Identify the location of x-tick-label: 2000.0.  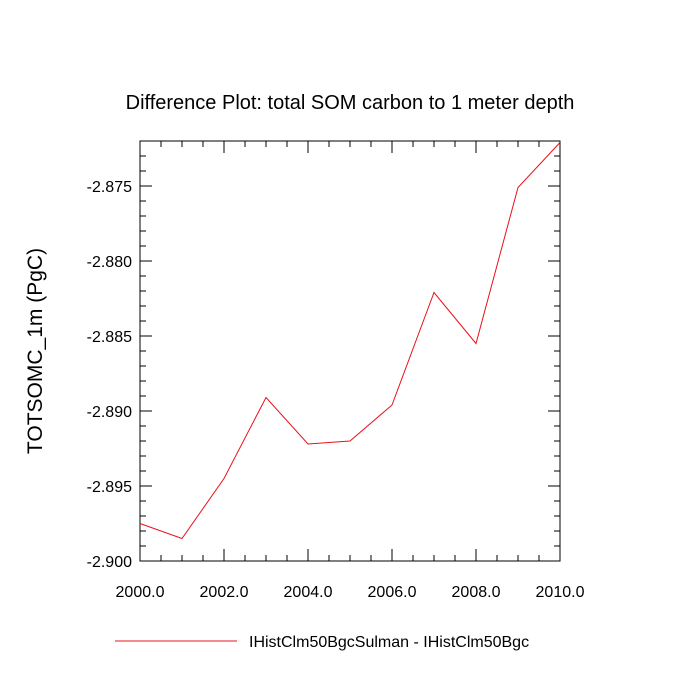
(140, 592).